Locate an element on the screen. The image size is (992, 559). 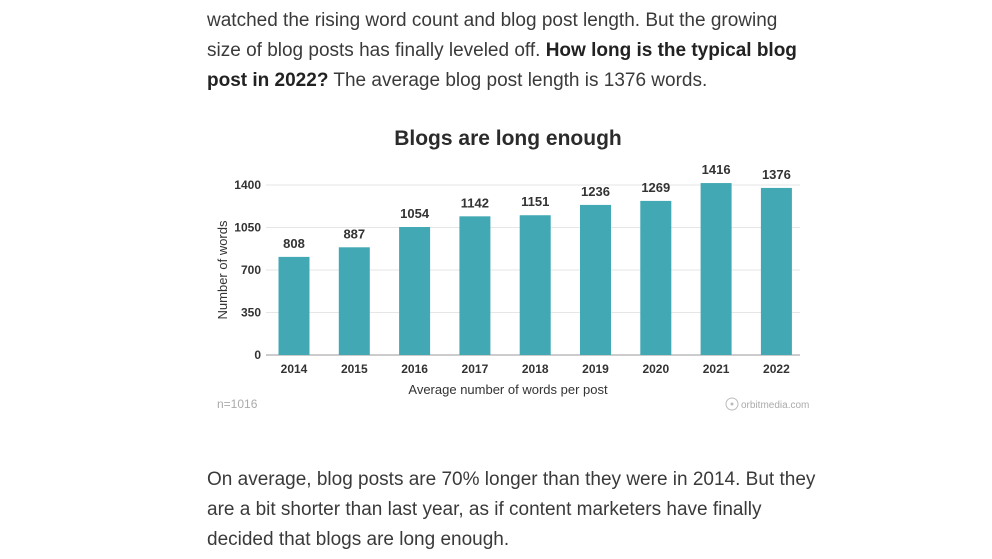
bar-2015 is located at coordinates (354, 301).